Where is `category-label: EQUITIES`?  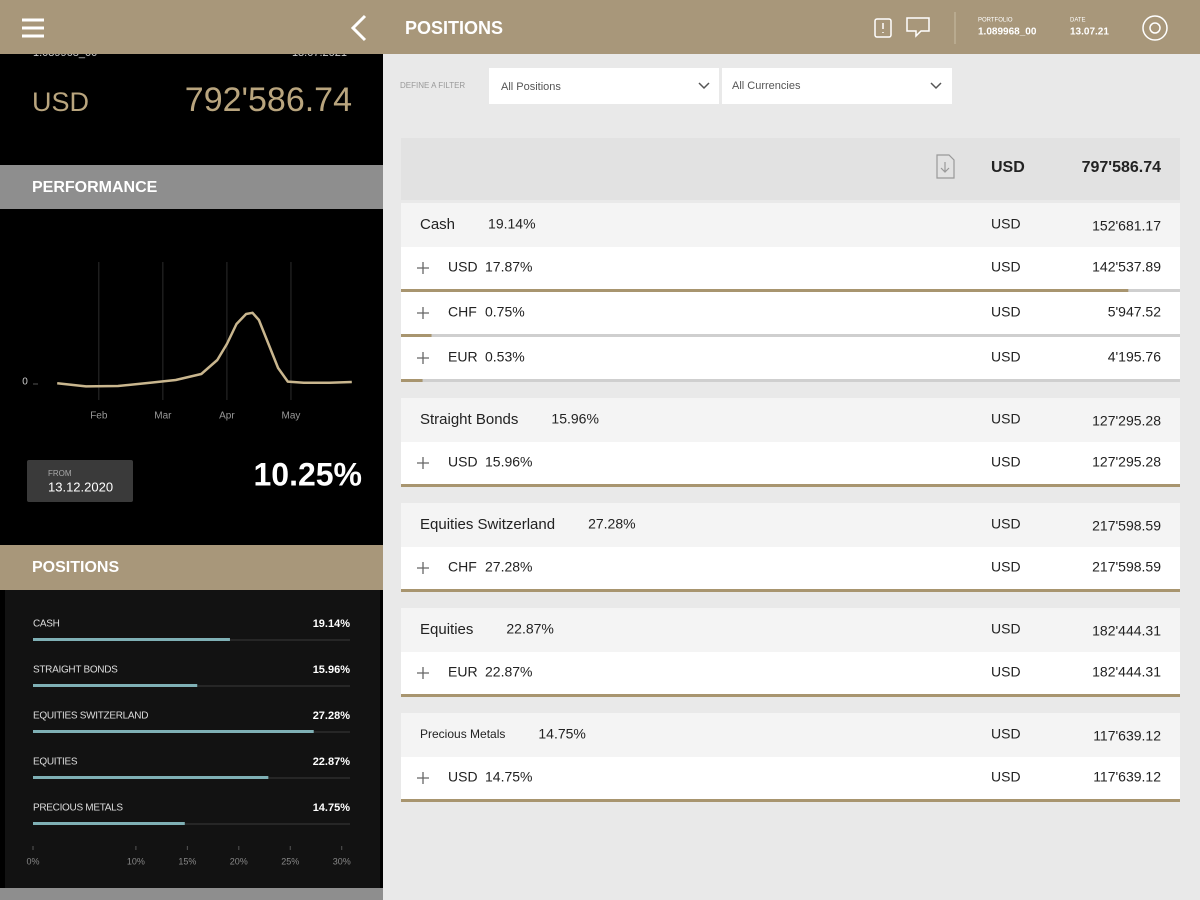 category-label: EQUITIES is located at coordinates (55, 762).